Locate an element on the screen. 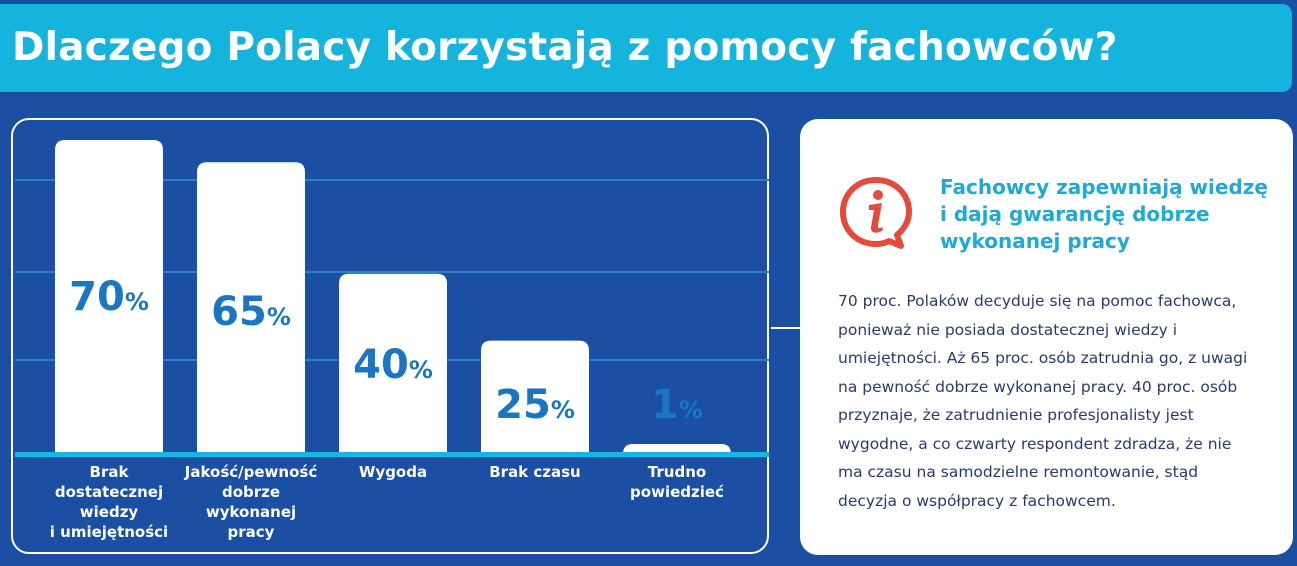 The width and height of the screenshot is (1297, 566). bar-value-label: 65% is located at coordinates (251, 312).